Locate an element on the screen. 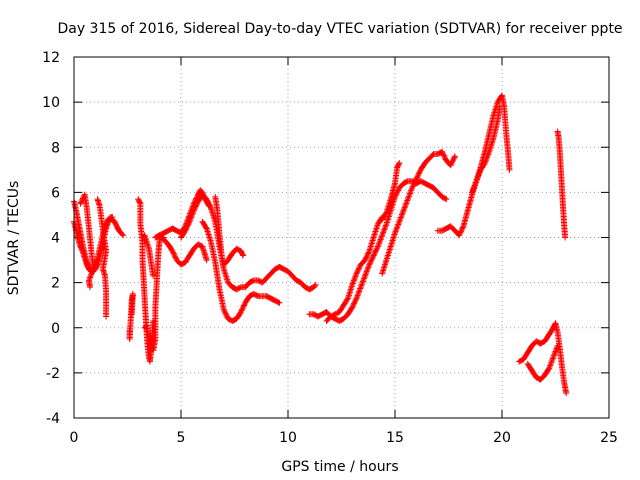  y-tick-label: 8 is located at coordinates (55, 148).